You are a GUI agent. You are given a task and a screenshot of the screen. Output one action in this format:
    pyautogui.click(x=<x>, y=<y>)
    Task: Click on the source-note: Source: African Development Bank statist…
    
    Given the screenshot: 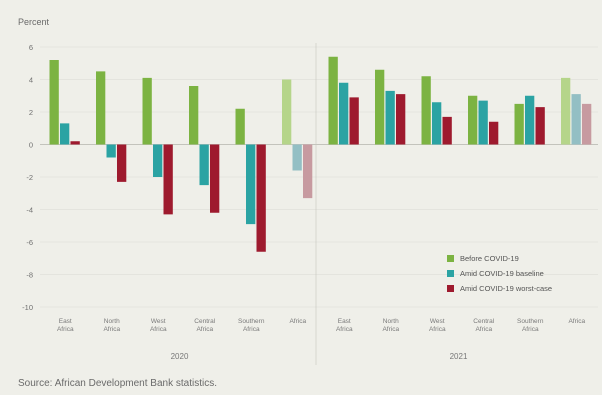 What is the action you would take?
    pyautogui.click(x=117, y=383)
    